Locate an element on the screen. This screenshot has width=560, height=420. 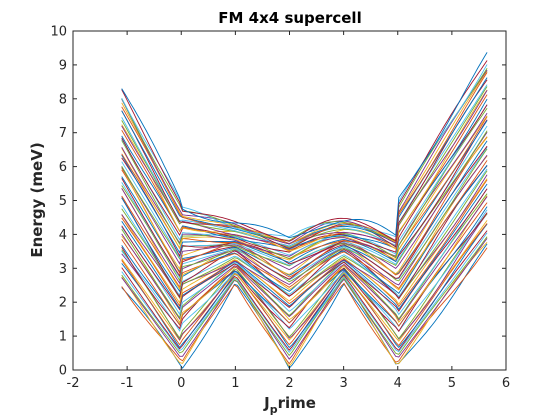
y-tick-label: 5 is located at coordinates (63, 201).